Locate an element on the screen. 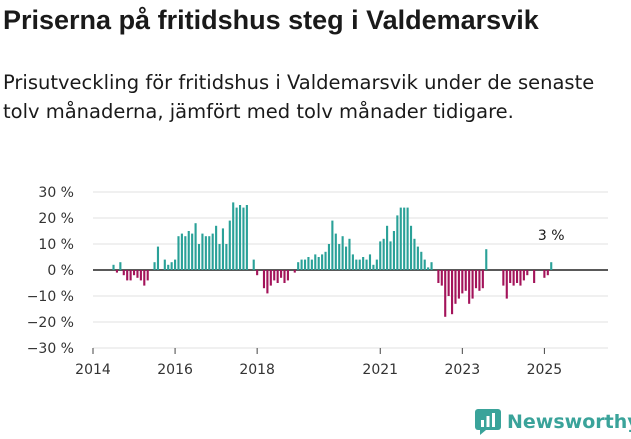  x-tick-label: 2021 is located at coordinates (380, 370).